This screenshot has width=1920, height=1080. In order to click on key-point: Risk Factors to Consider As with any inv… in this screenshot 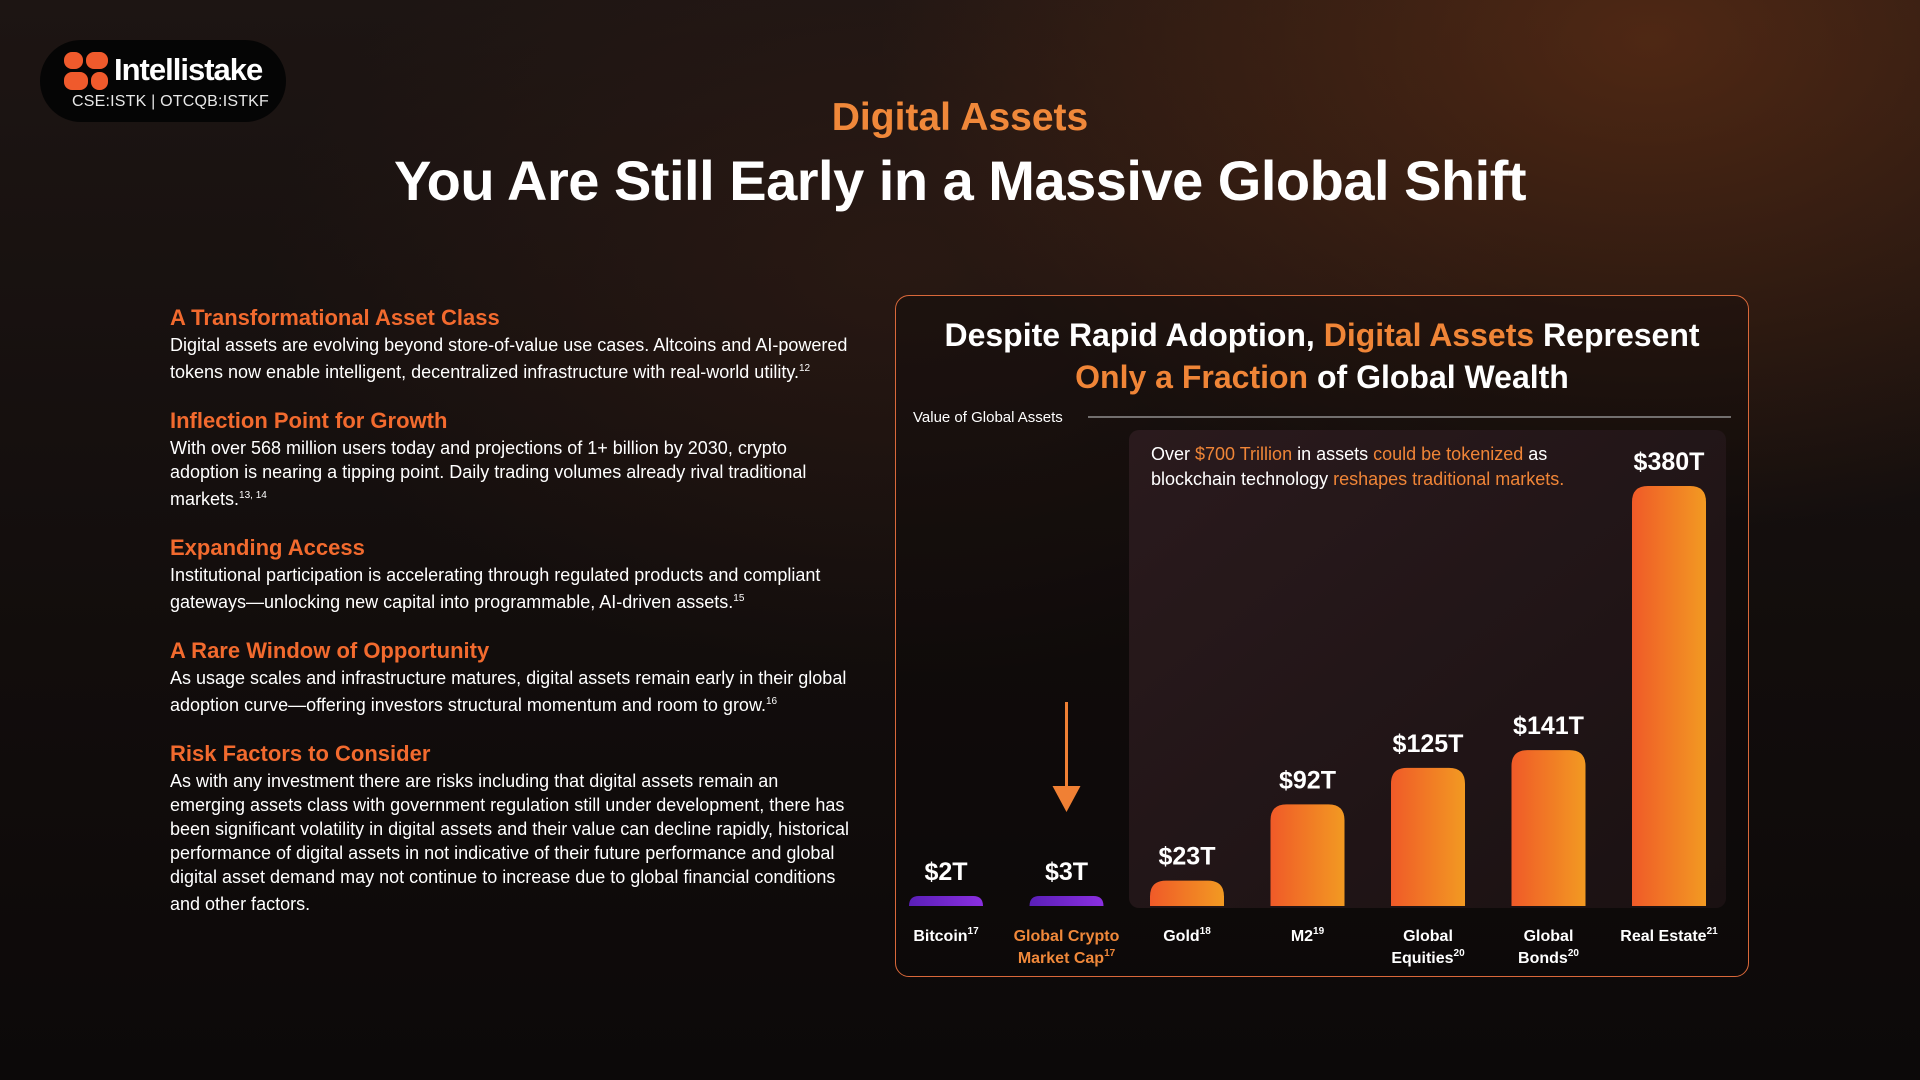, I will do `click(510, 828)`.